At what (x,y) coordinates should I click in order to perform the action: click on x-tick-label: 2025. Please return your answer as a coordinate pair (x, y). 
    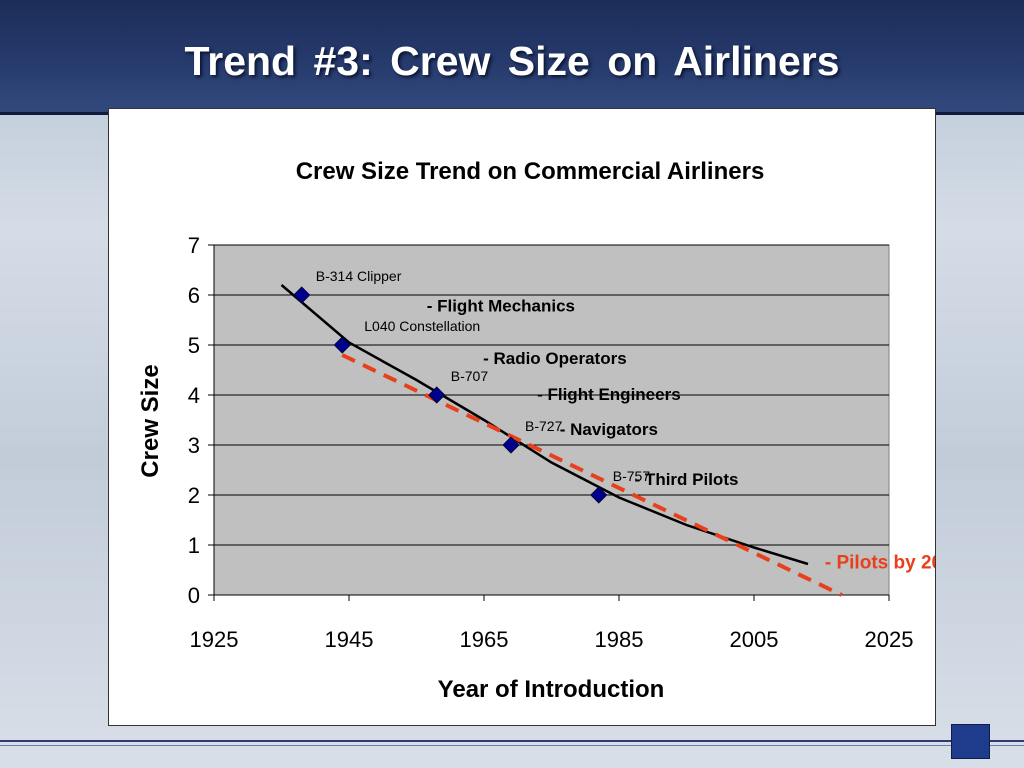
    Looking at the image, I should click on (889, 639).